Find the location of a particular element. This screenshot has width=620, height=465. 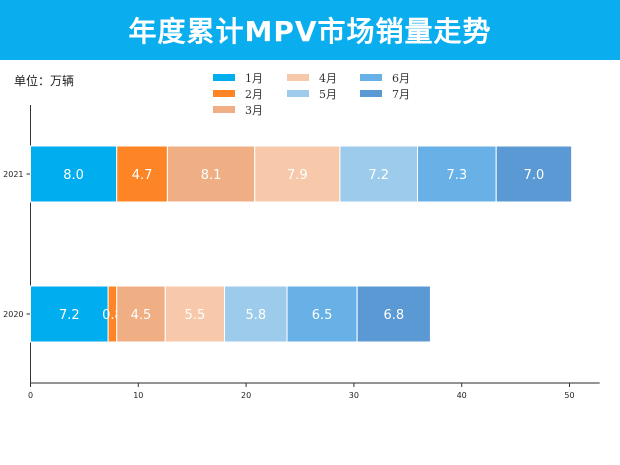

y-tick-label: 2021 is located at coordinates (13, 174).